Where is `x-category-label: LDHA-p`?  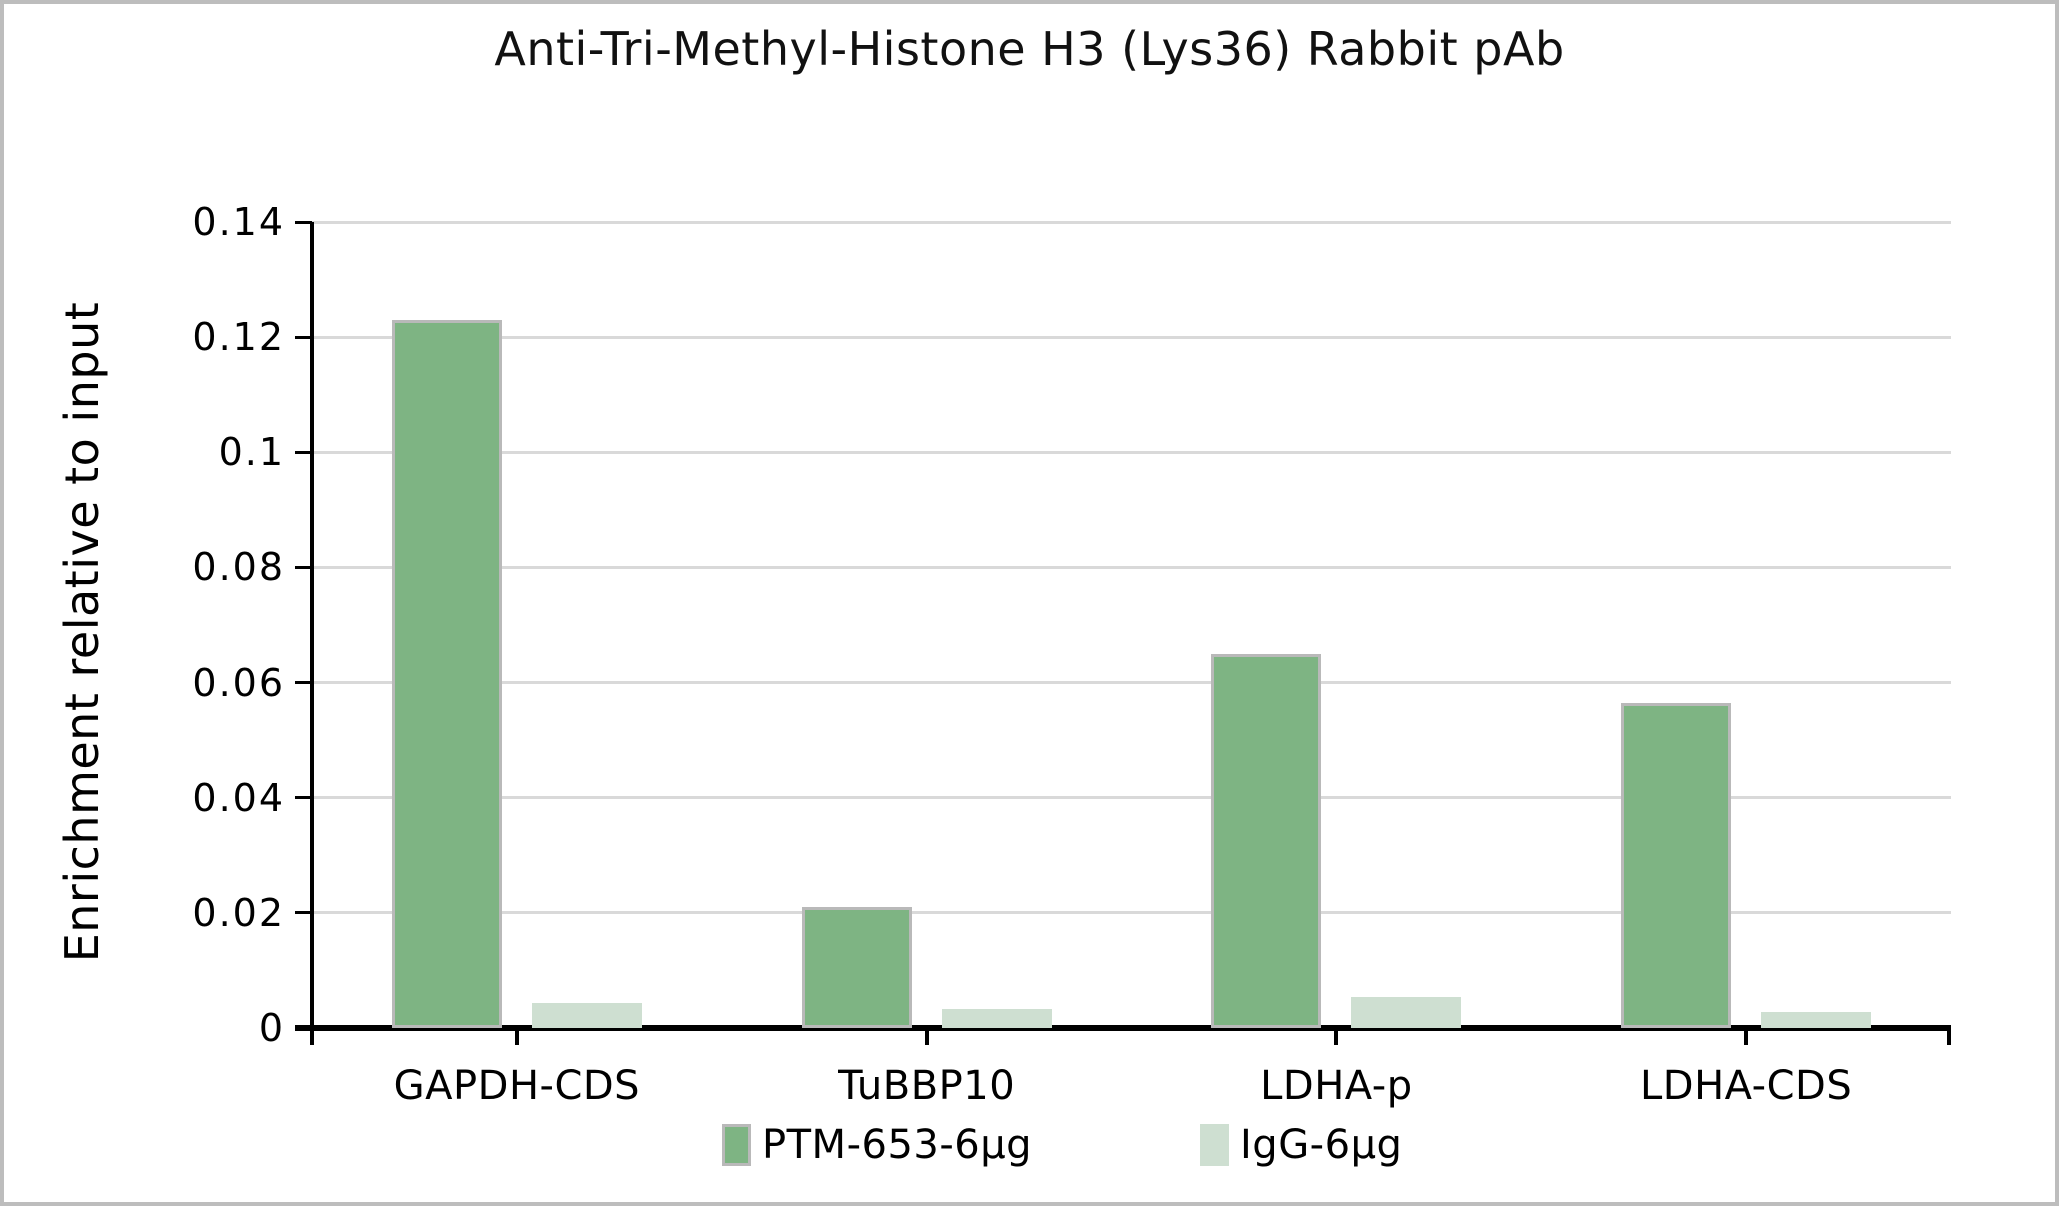 x-category-label: LDHA-p is located at coordinates (1336, 1086).